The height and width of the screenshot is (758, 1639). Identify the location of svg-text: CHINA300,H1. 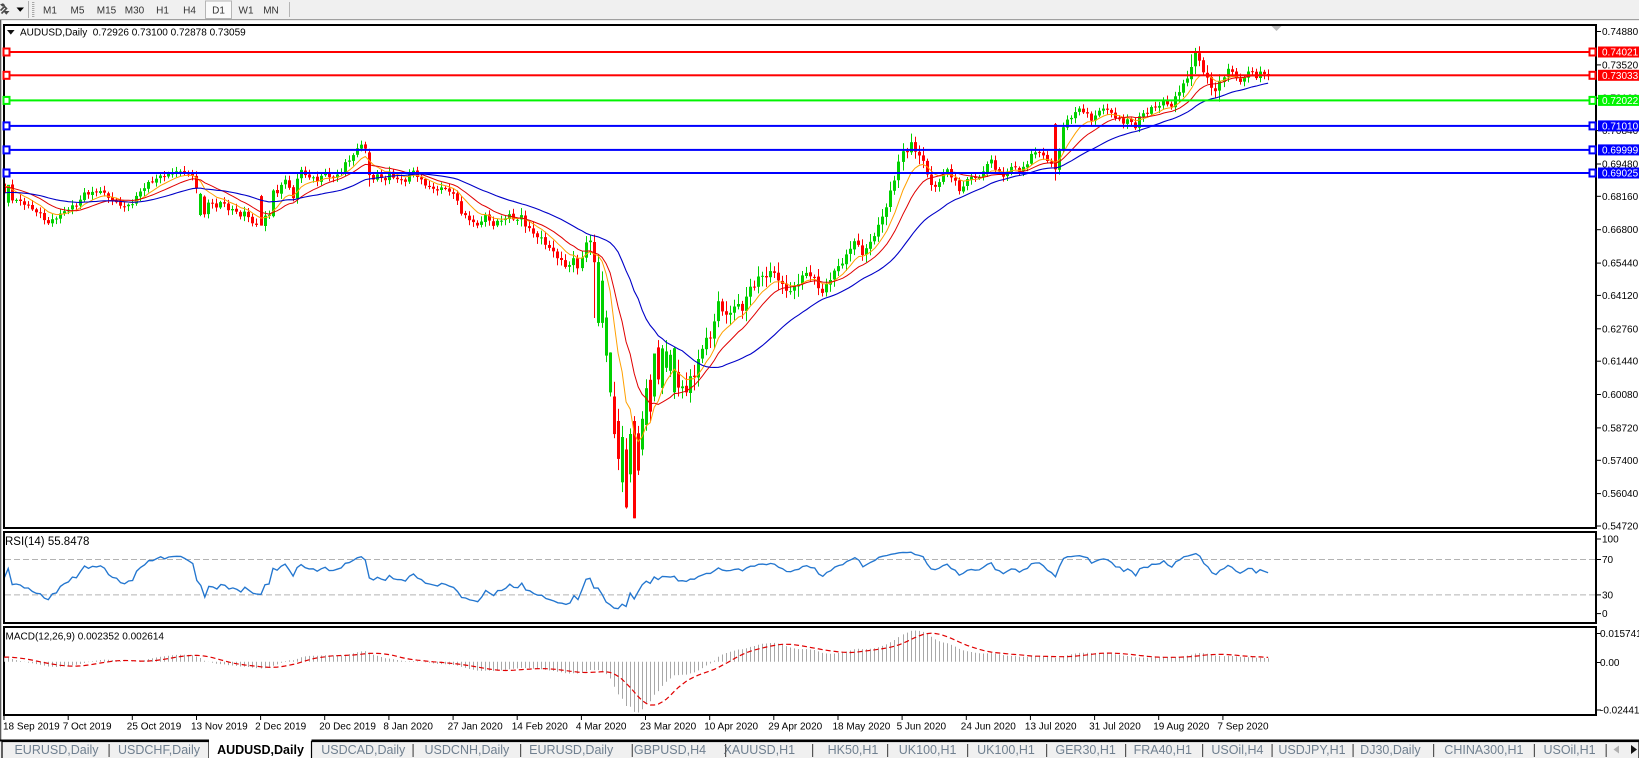
(1483, 750).